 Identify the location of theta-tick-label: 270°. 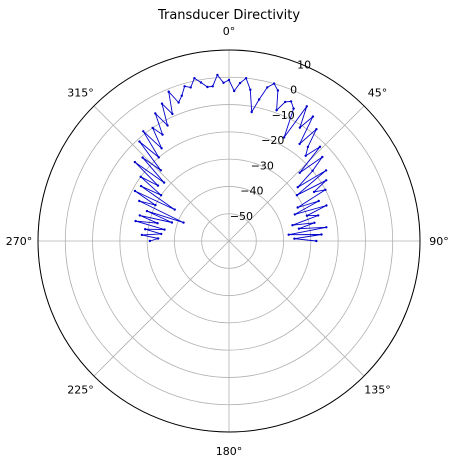
(19, 241).